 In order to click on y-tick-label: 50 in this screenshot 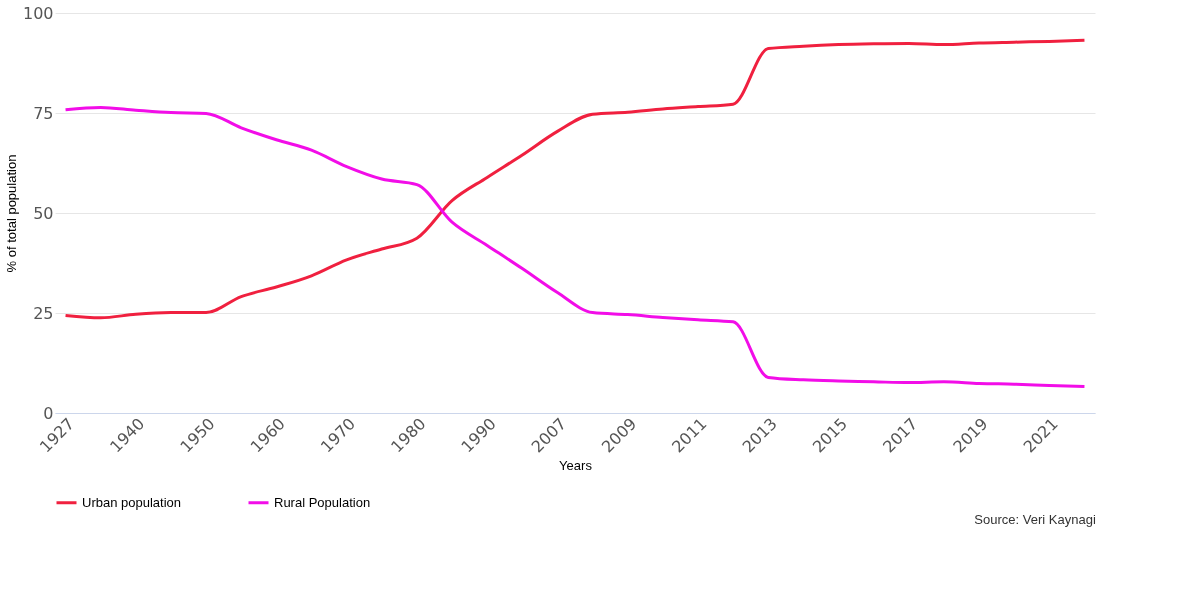, I will do `click(43, 213)`.